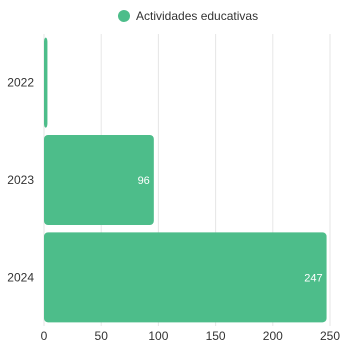 The width and height of the screenshot is (343, 345). I want to click on x-tick-label: 150, so click(216, 336).